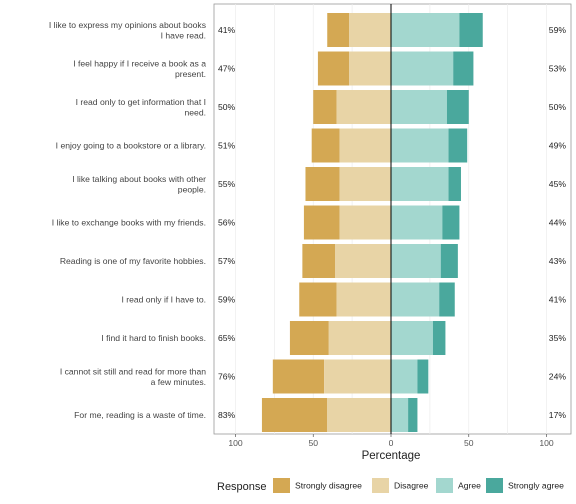 This screenshot has height=504, width=576. Describe the element at coordinates (469, 486) in the screenshot. I see `legend-label-agree: Agree` at that location.